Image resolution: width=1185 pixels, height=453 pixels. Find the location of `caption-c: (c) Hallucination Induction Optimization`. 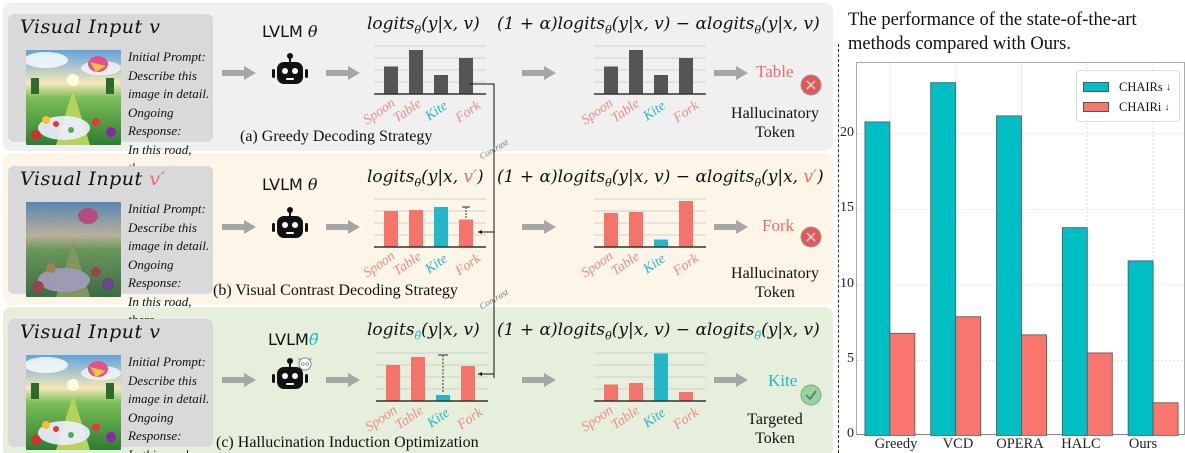

caption-c: (c) Hallucination Induction Optimization is located at coordinates (347, 442).